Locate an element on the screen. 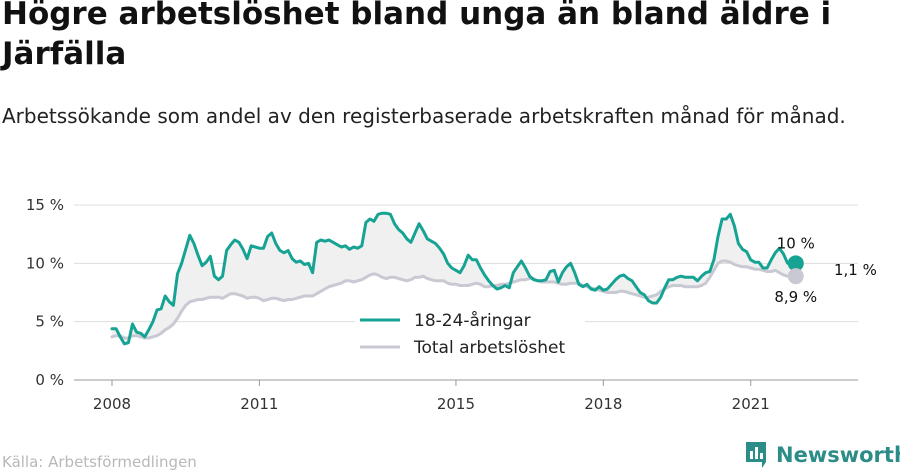  source-note: Källa: Arbetsförmedlingen is located at coordinates (99, 462).